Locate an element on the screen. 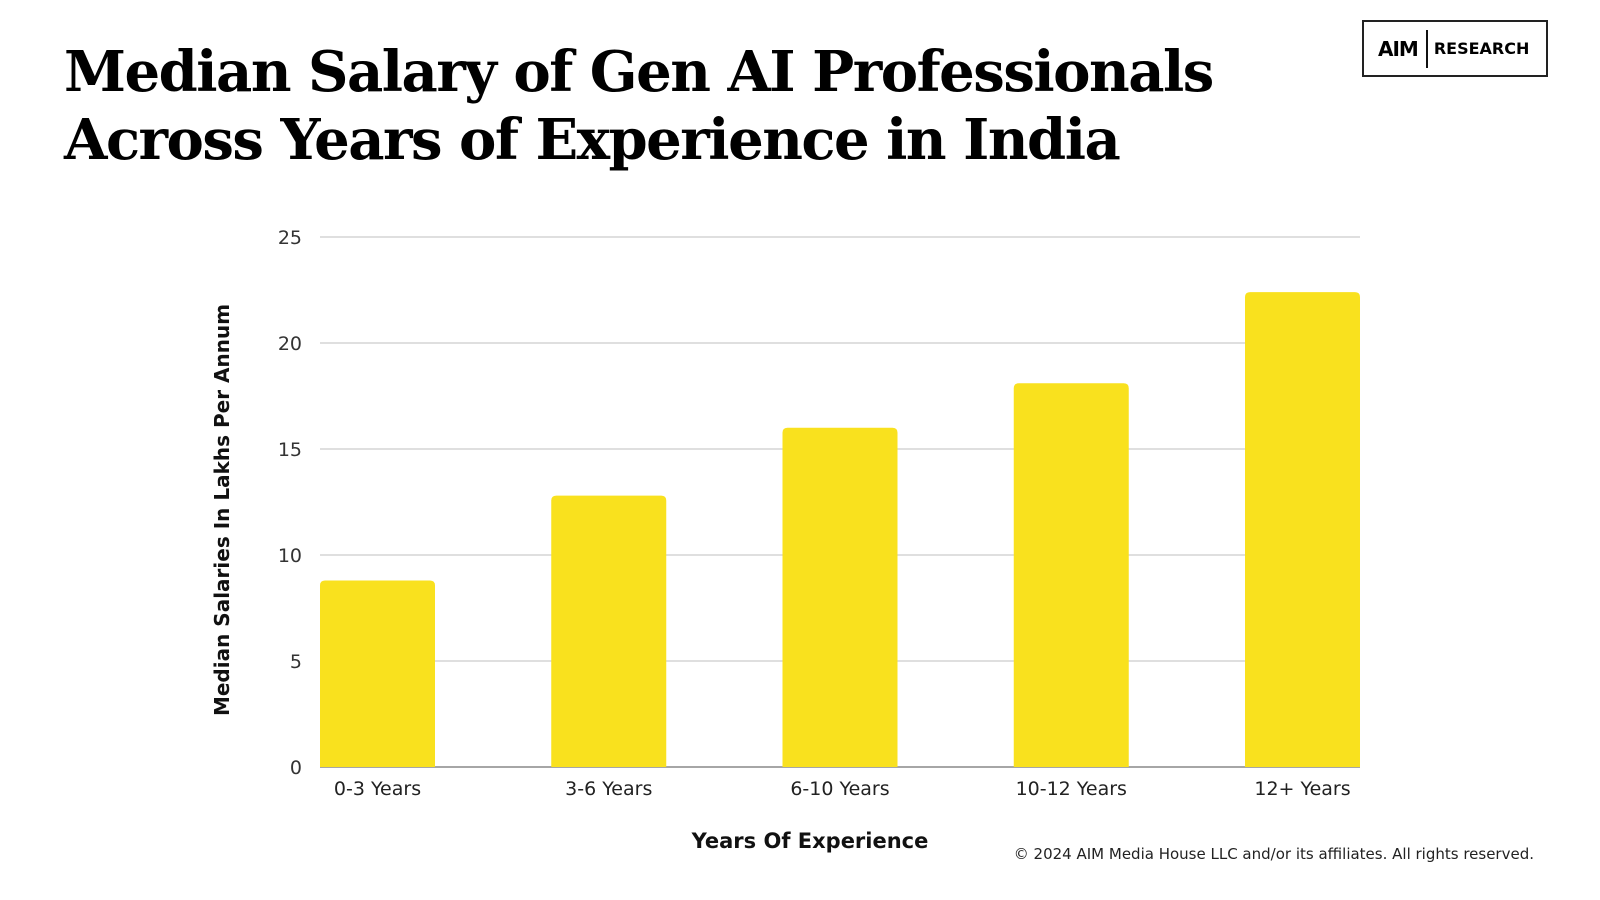 The height and width of the screenshot is (900, 1600). x-tick-label: 6-10 Years is located at coordinates (839, 789).